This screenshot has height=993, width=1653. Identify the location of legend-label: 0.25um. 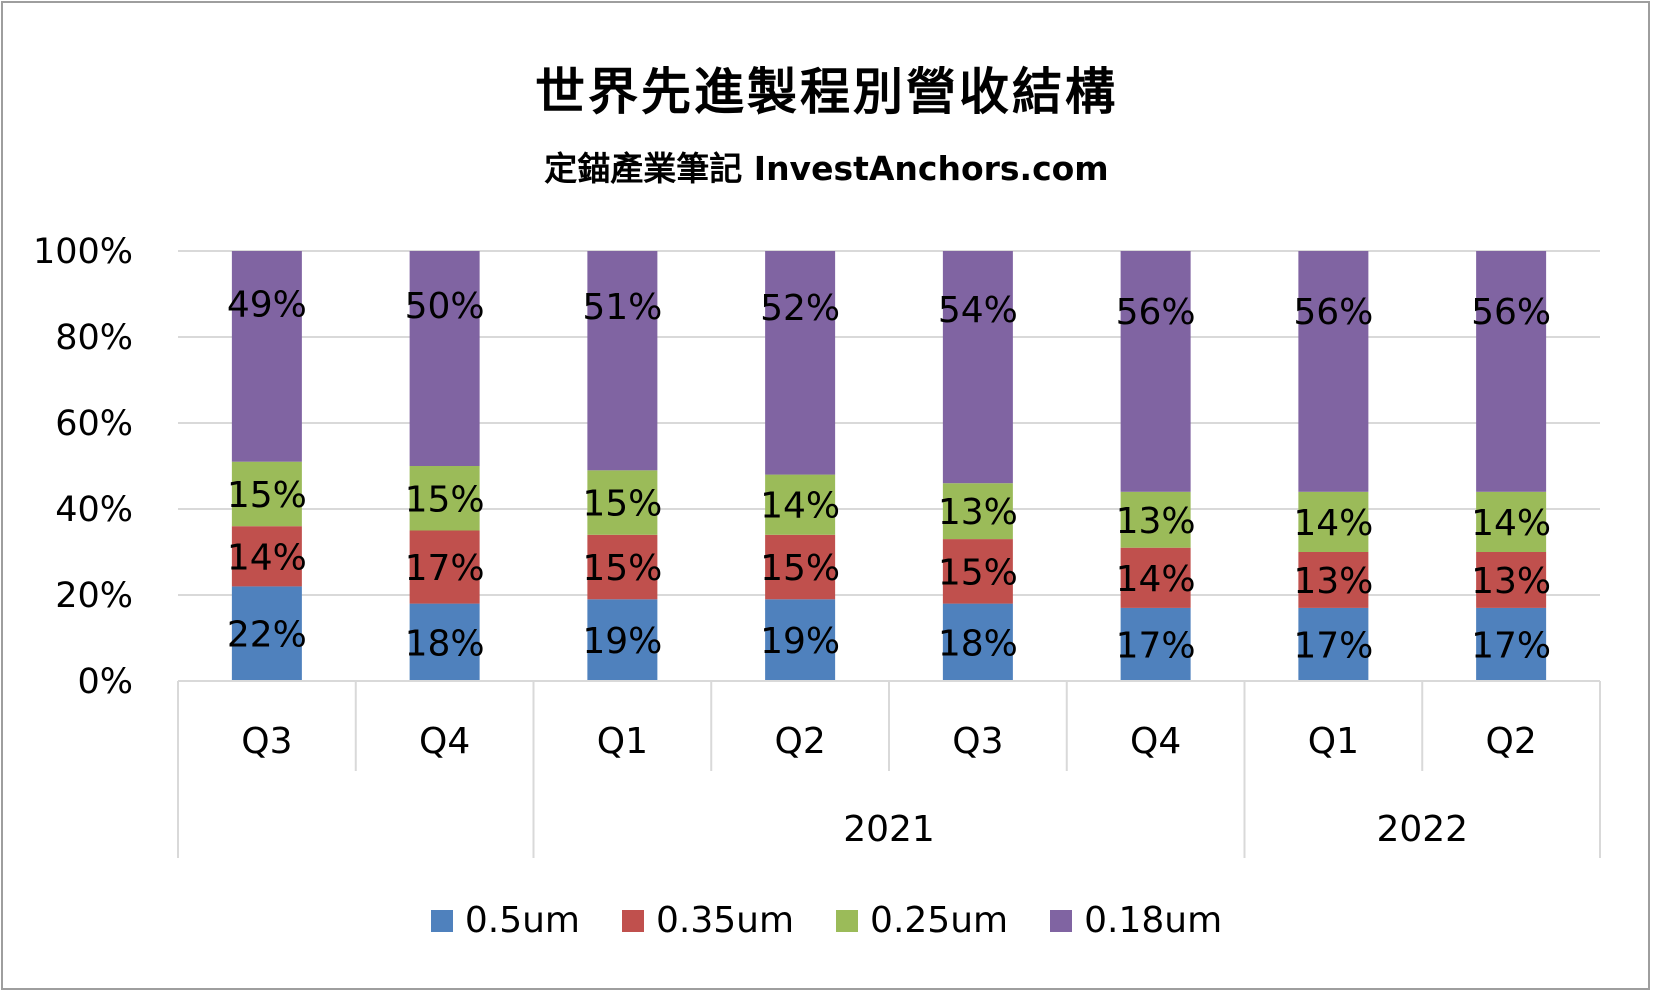
(939, 920).